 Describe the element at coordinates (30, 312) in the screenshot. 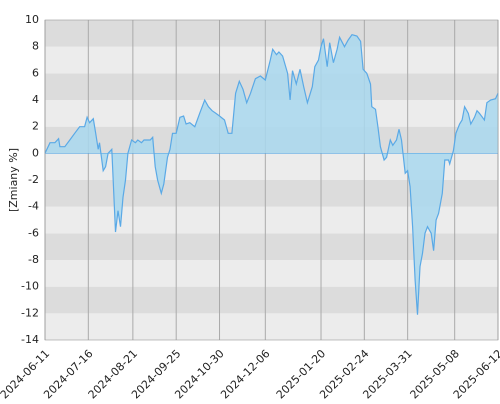

I see `y-tick-label: -12` at that location.